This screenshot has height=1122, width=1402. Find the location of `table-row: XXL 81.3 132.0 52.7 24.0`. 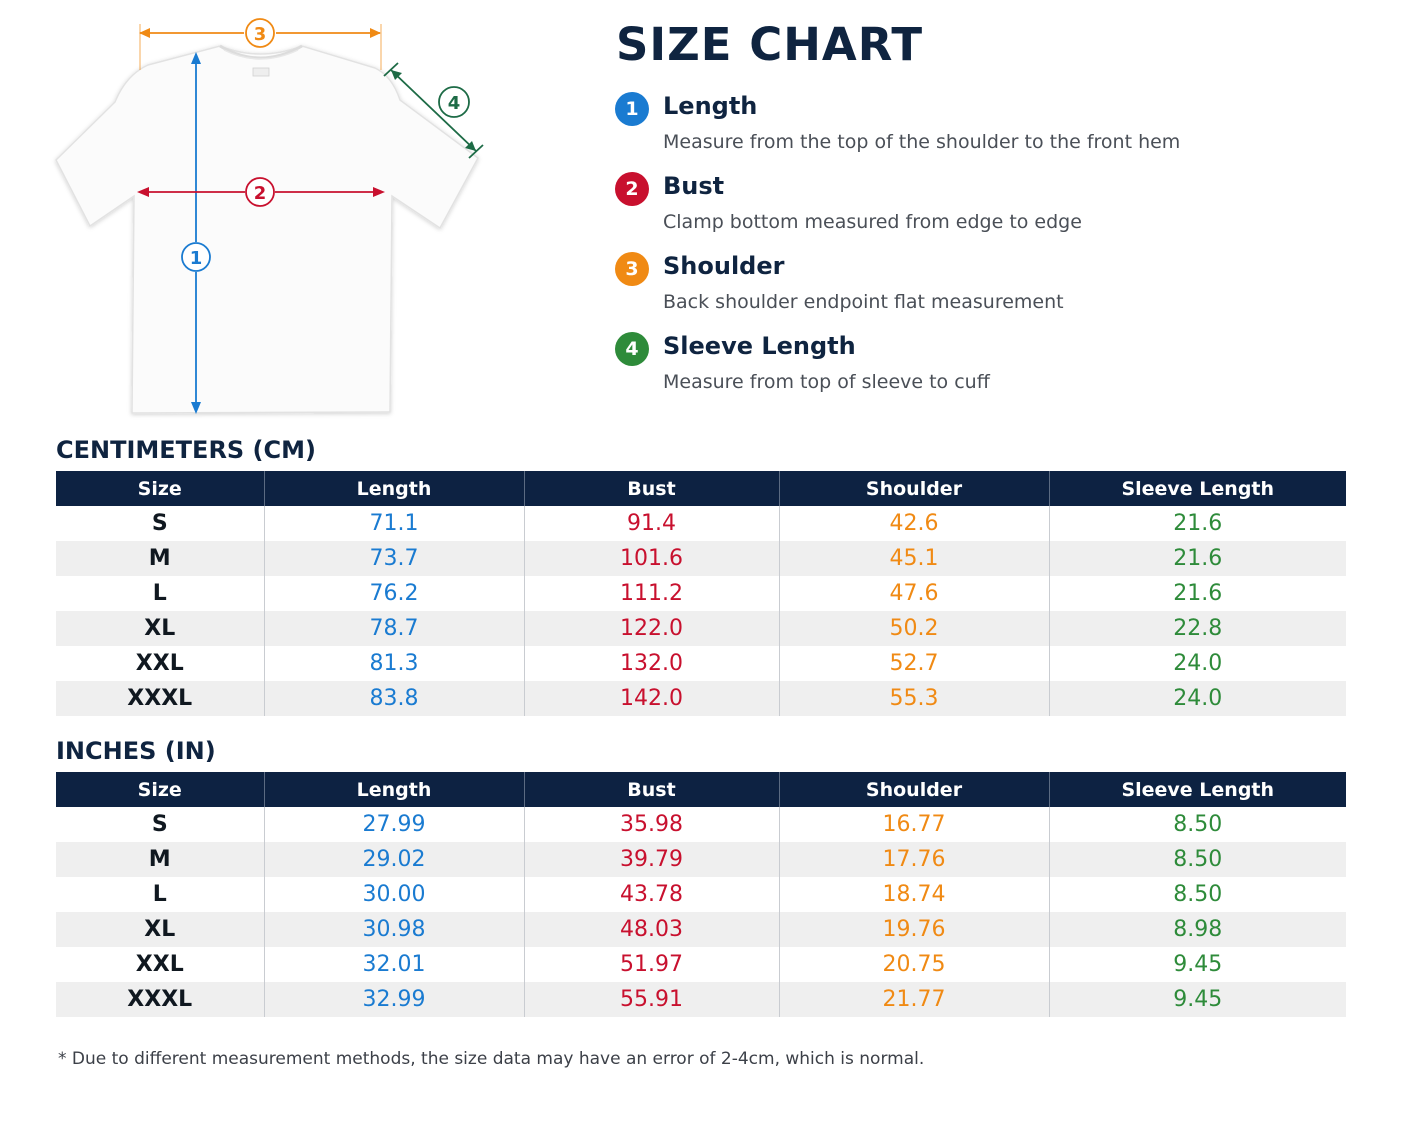

table-row: XXL 81.3 132.0 52.7 24.0 is located at coordinates (701, 663).